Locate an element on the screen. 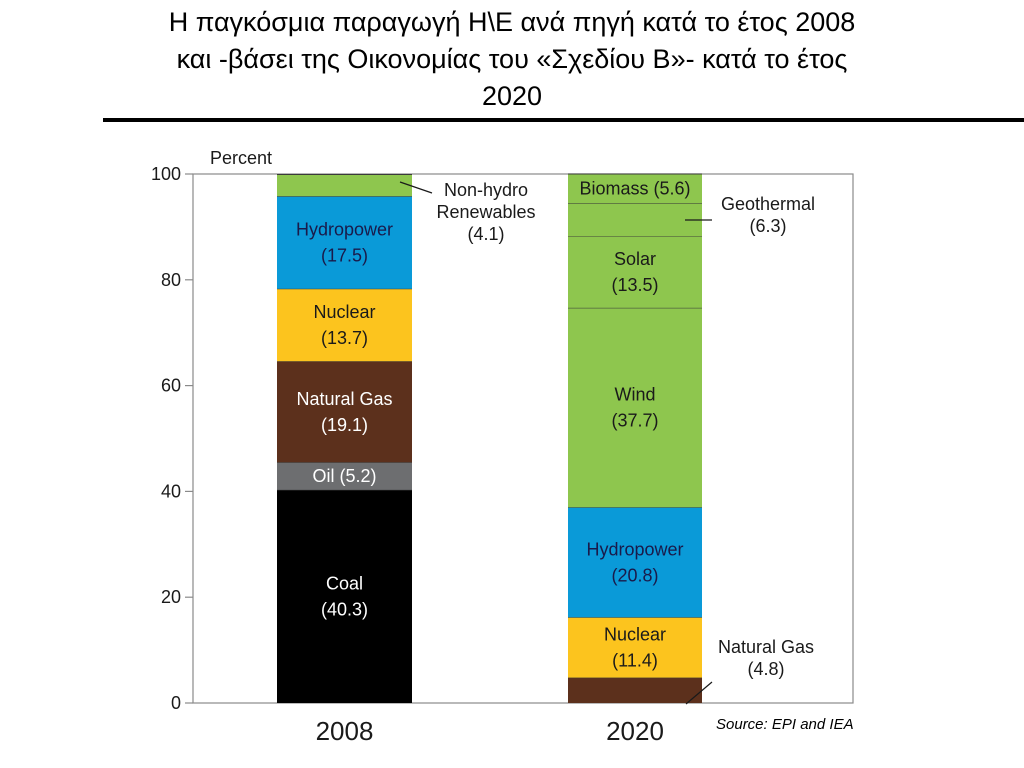 This screenshot has height=768, width=1024. y-tick-label: 80 is located at coordinates (171, 280).